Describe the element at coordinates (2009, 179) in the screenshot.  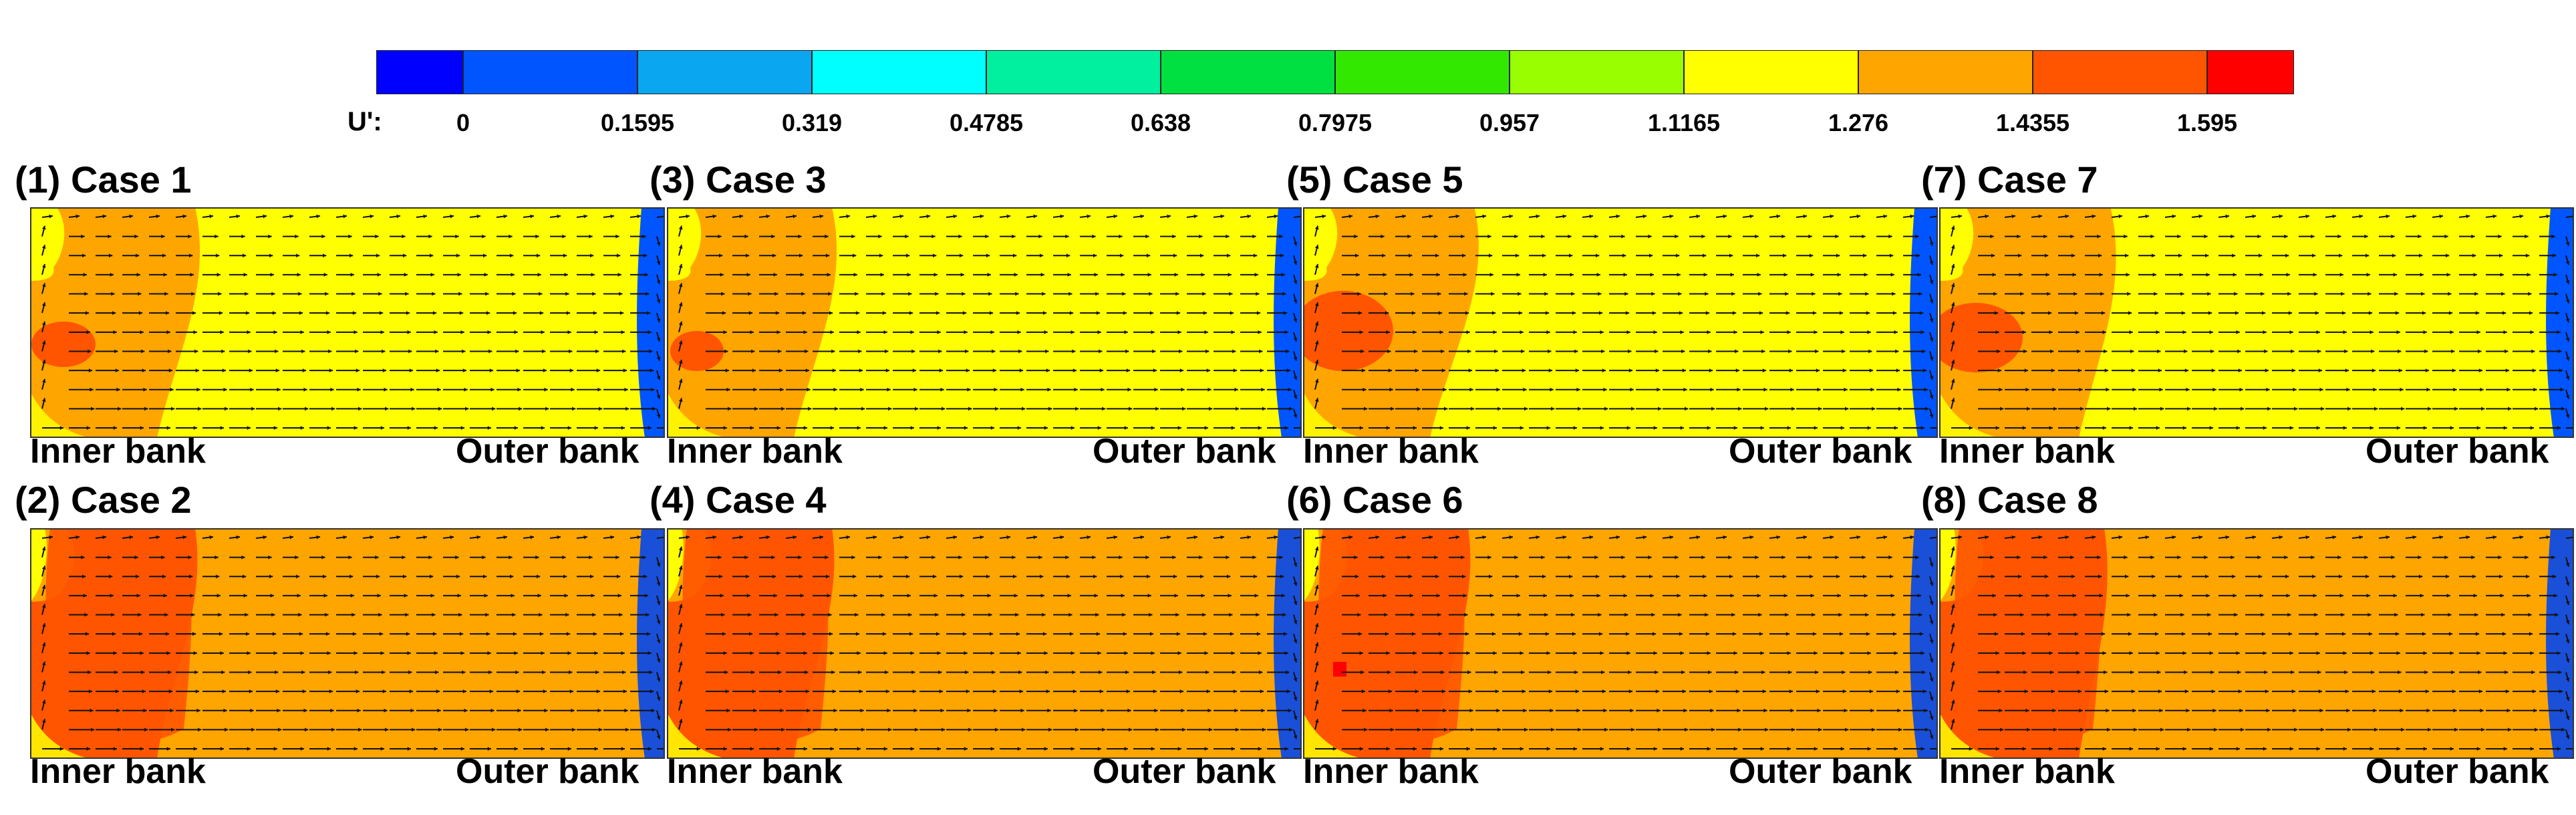
I see `panel-title-case-7: (7) Case 7` at that location.